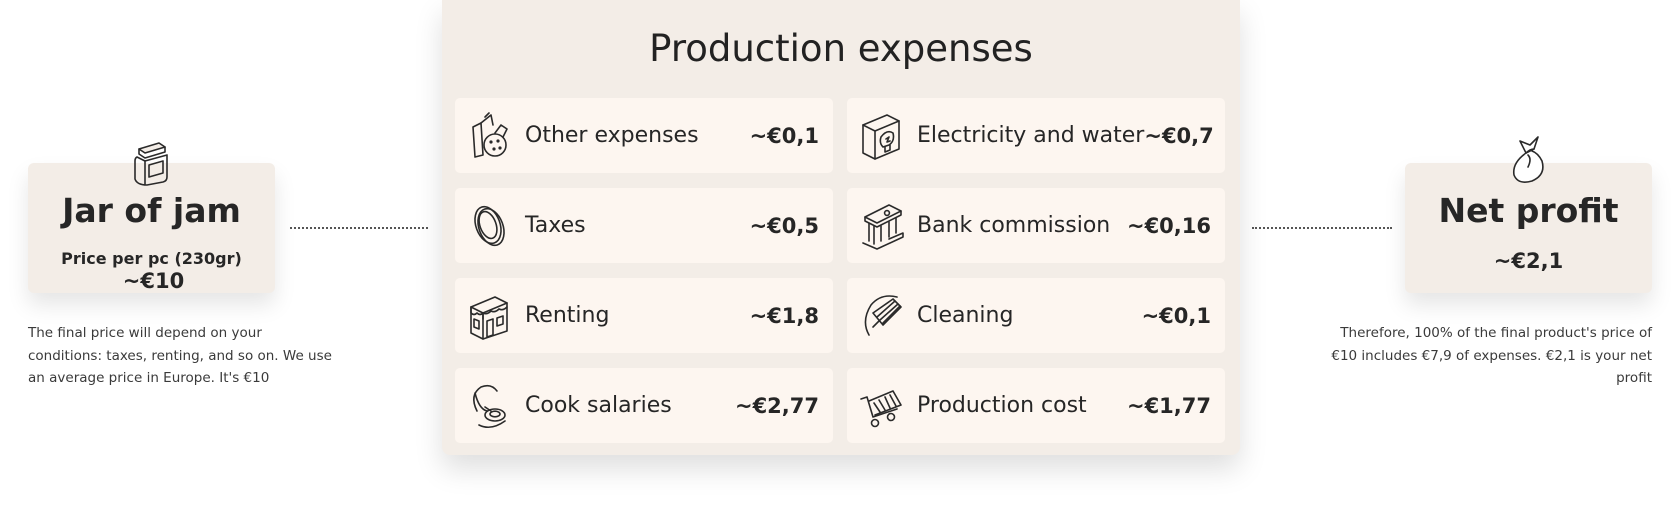 Image resolution: width=1680 pixels, height=512 pixels. What do you see at coordinates (151, 164) in the screenshot?
I see `jar-icon` at bounding box center [151, 164].